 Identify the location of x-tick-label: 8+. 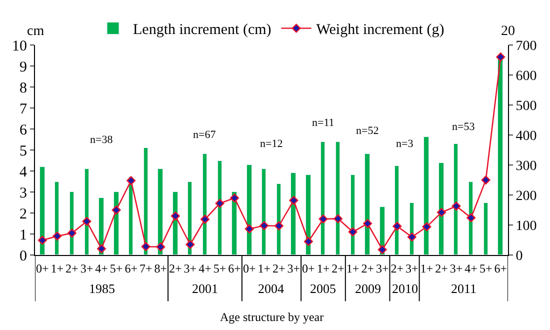
(161, 268).